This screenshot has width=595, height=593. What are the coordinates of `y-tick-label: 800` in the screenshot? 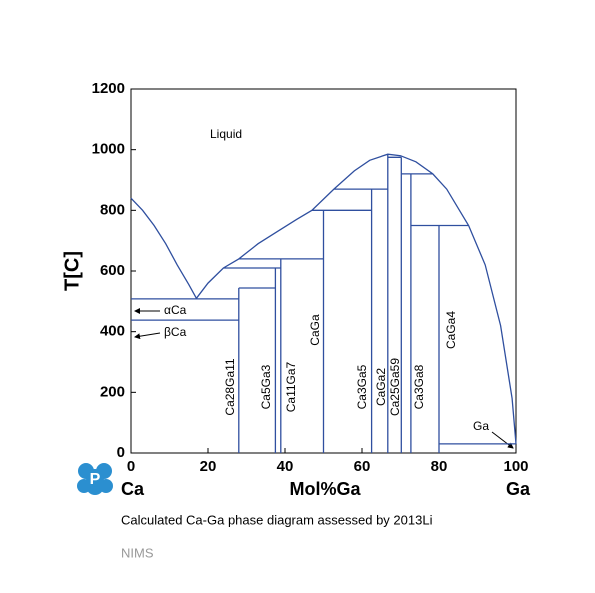 It's located at (112, 209).